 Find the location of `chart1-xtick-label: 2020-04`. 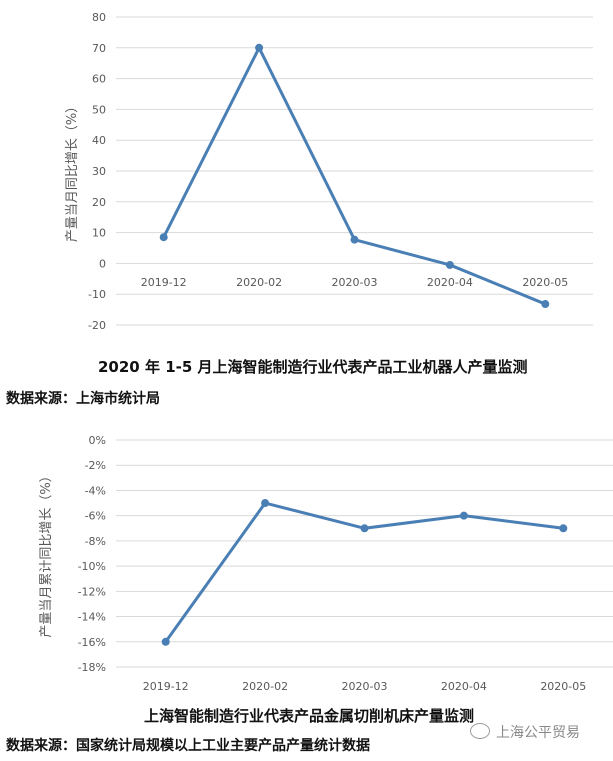

chart1-xtick-label: 2020-04 is located at coordinates (450, 282).